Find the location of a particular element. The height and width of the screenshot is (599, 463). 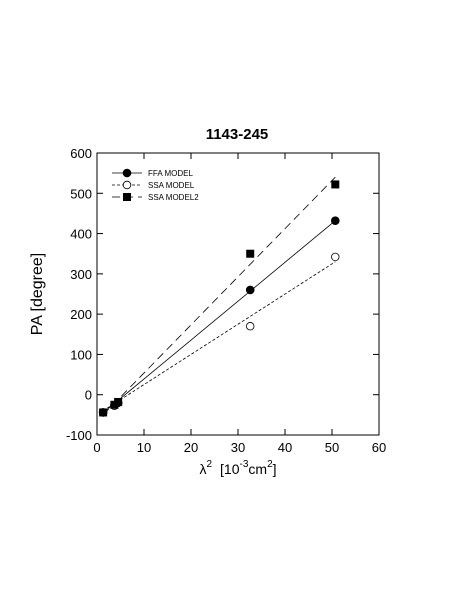

x-label-part: cm is located at coordinates (257, 469).